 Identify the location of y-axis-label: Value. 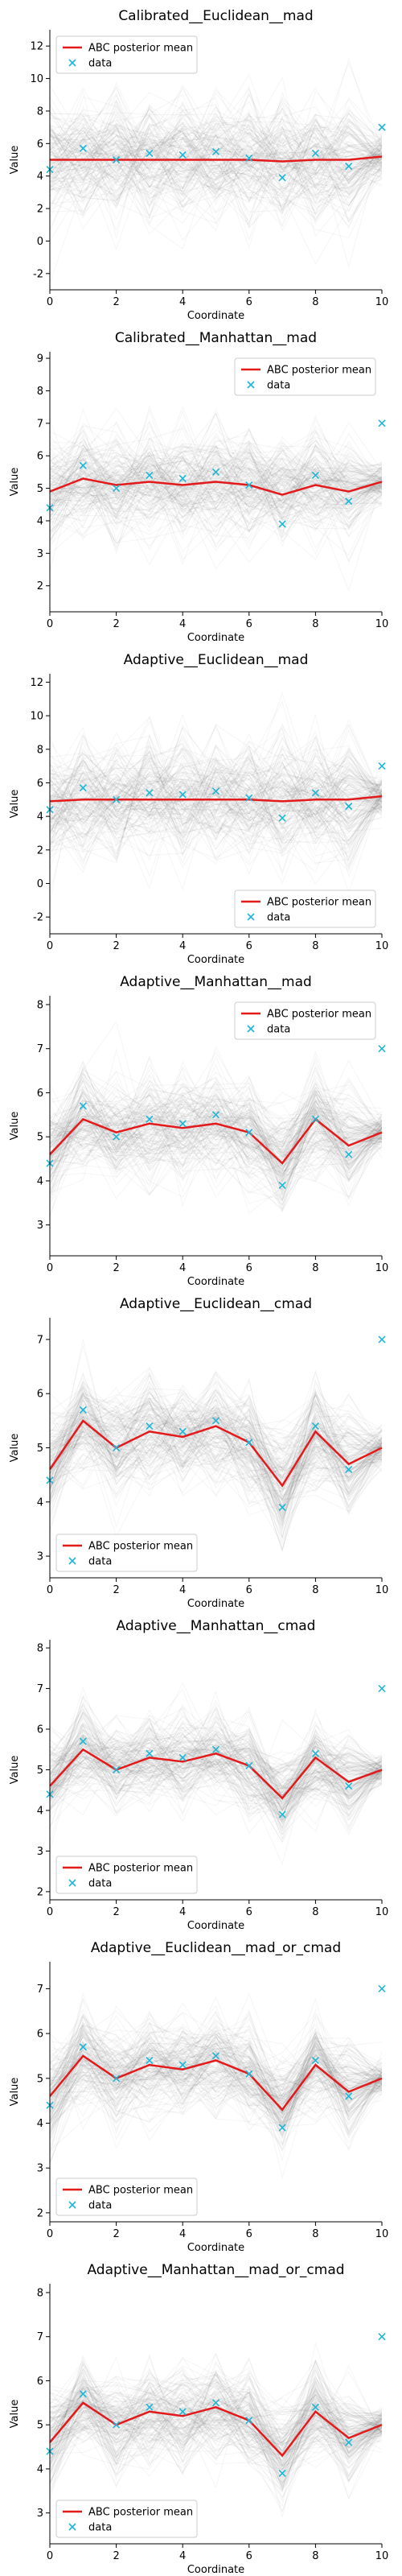
(15, 1126).